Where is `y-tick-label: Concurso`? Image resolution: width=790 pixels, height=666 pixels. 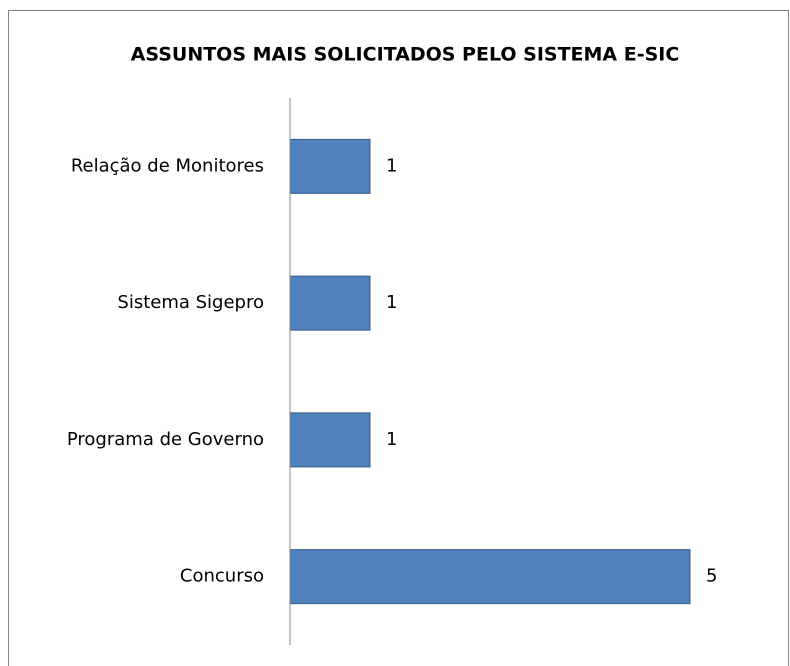 y-tick-label: Concurso is located at coordinates (222, 576).